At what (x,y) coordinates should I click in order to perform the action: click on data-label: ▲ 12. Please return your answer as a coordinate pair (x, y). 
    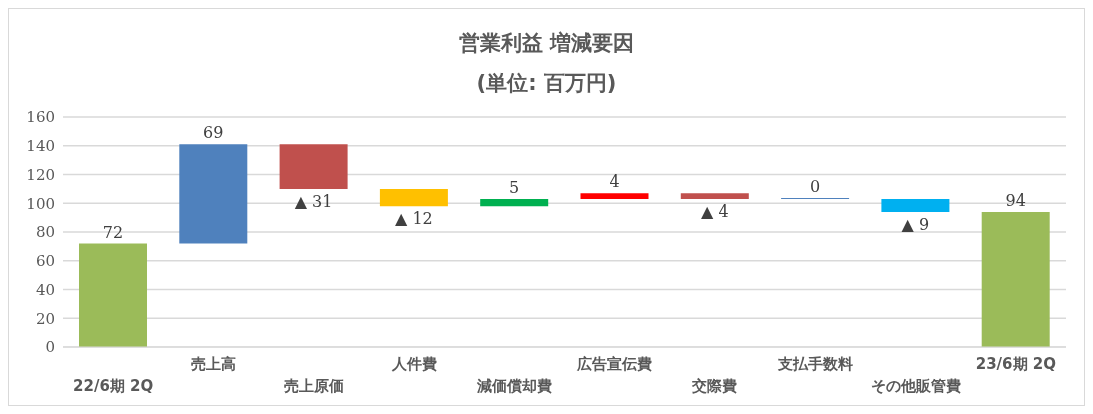
    Looking at the image, I should click on (414, 219).